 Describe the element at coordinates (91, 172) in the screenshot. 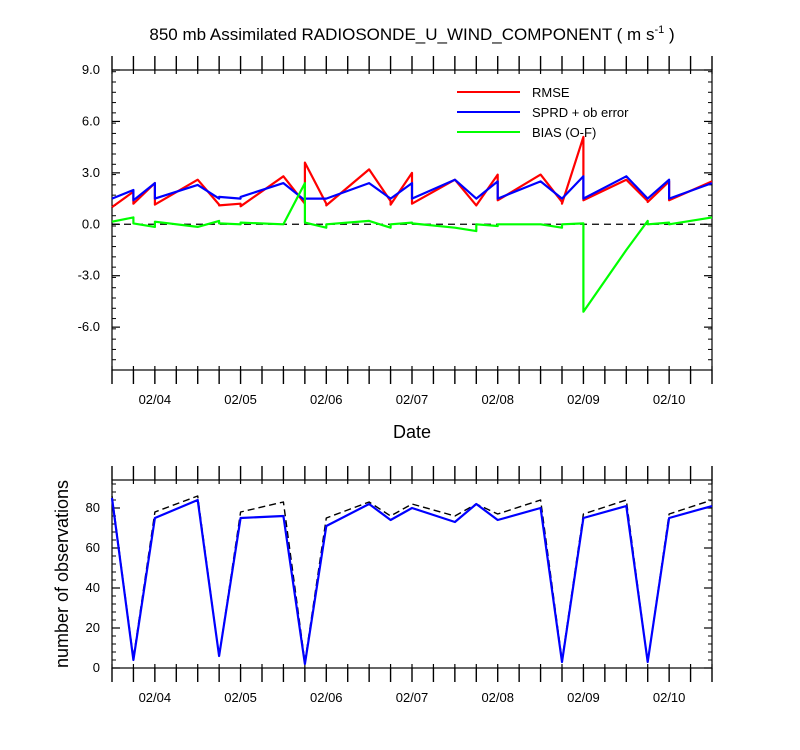

I see `y-tick-label: 3.0` at that location.